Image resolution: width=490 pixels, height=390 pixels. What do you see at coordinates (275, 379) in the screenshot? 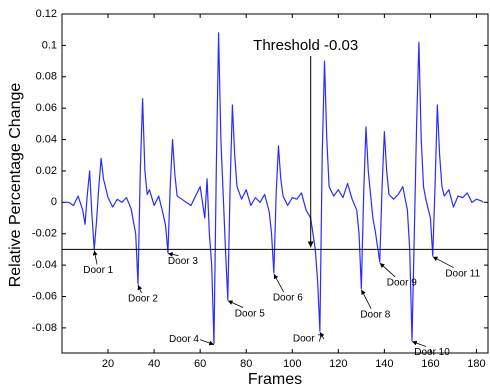
I see `x-axis-title: Frames` at bounding box center [275, 379].